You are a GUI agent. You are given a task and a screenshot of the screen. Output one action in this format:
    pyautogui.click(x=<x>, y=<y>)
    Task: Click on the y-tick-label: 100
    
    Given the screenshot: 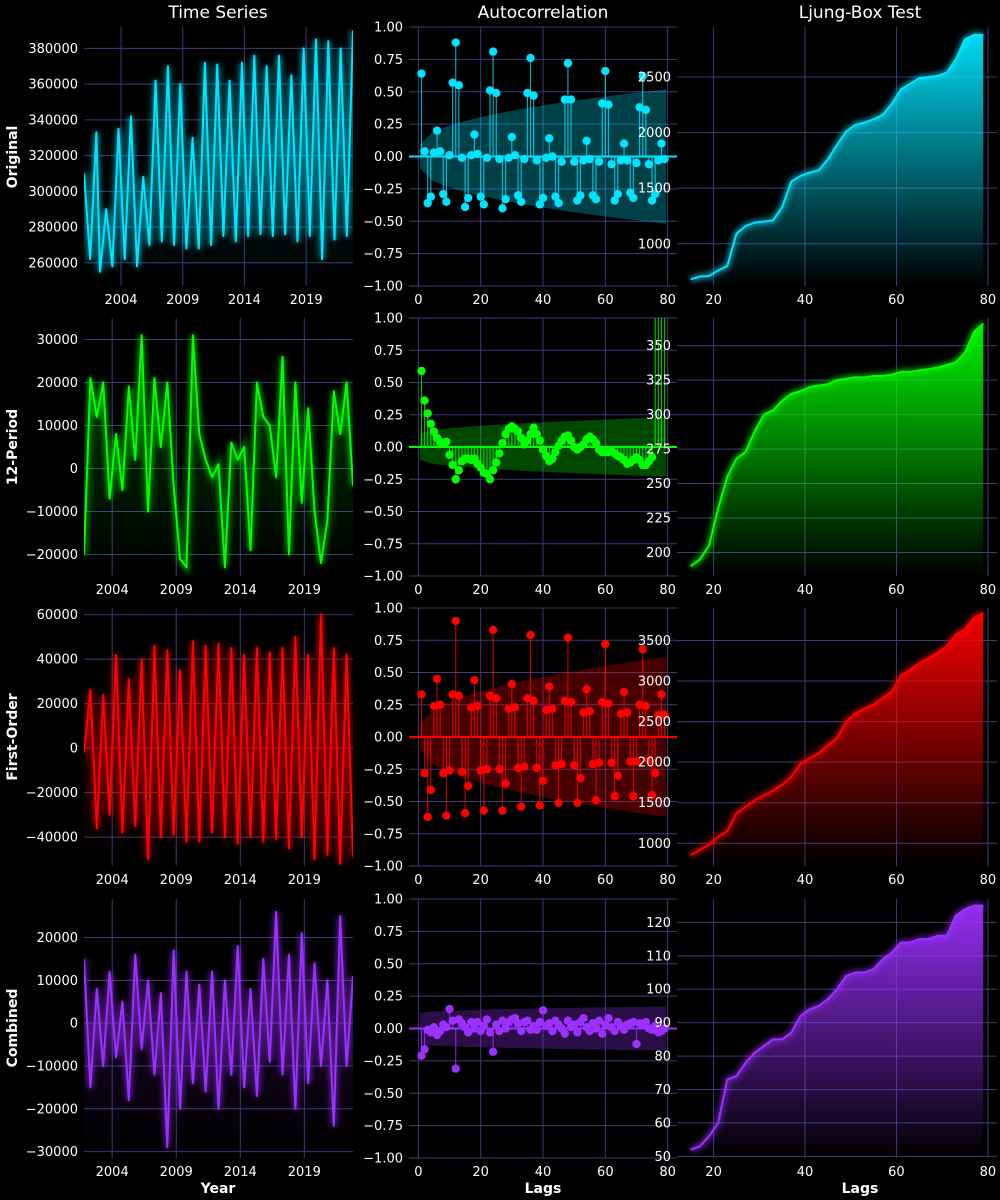 What is the action you would take?
    pyautogui.click(x=658, y=990)
    